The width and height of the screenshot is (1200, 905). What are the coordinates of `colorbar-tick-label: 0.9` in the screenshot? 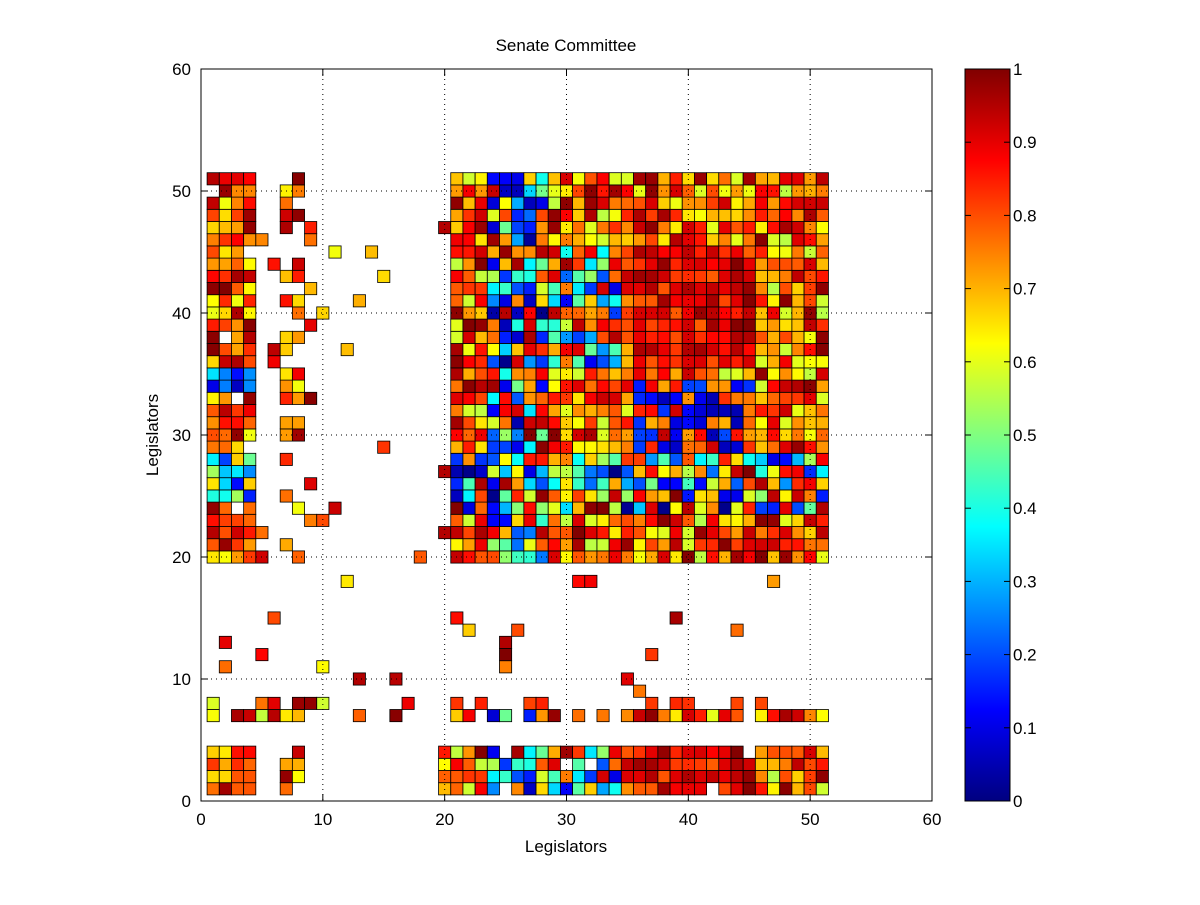 It's located at (1025, 142).